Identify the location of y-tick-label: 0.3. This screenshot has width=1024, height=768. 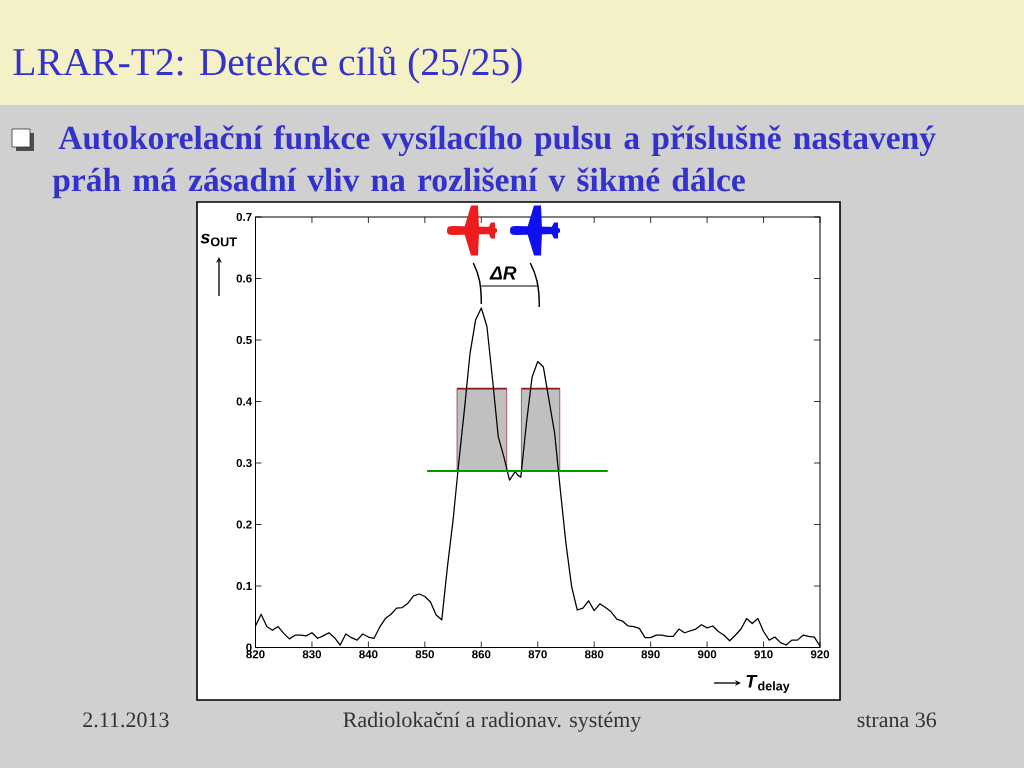
(244, 463).